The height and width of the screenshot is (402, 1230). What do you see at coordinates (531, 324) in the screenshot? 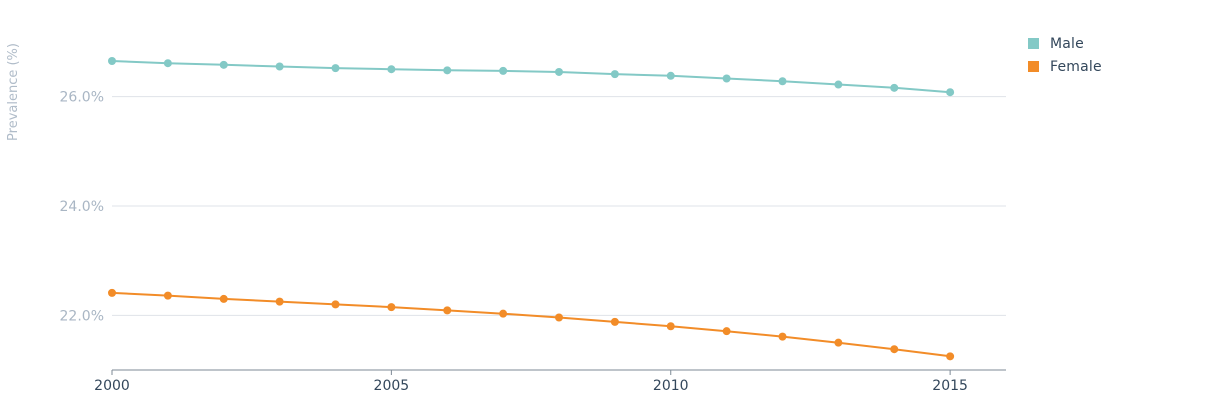
I see `series-line-female` at bounding box center [531, 324].